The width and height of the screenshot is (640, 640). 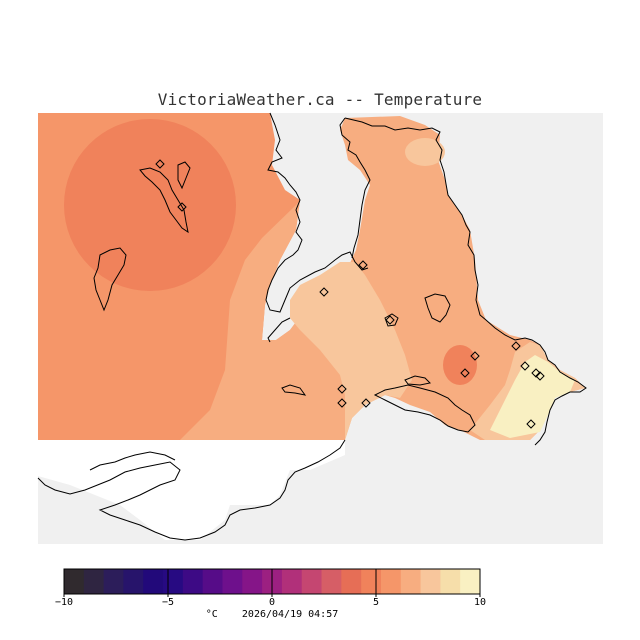 What do you see at coordinates (376, 602) in the screenshot?
I see `colorbar-tick-label: 5` at bounding box center [376, 602].